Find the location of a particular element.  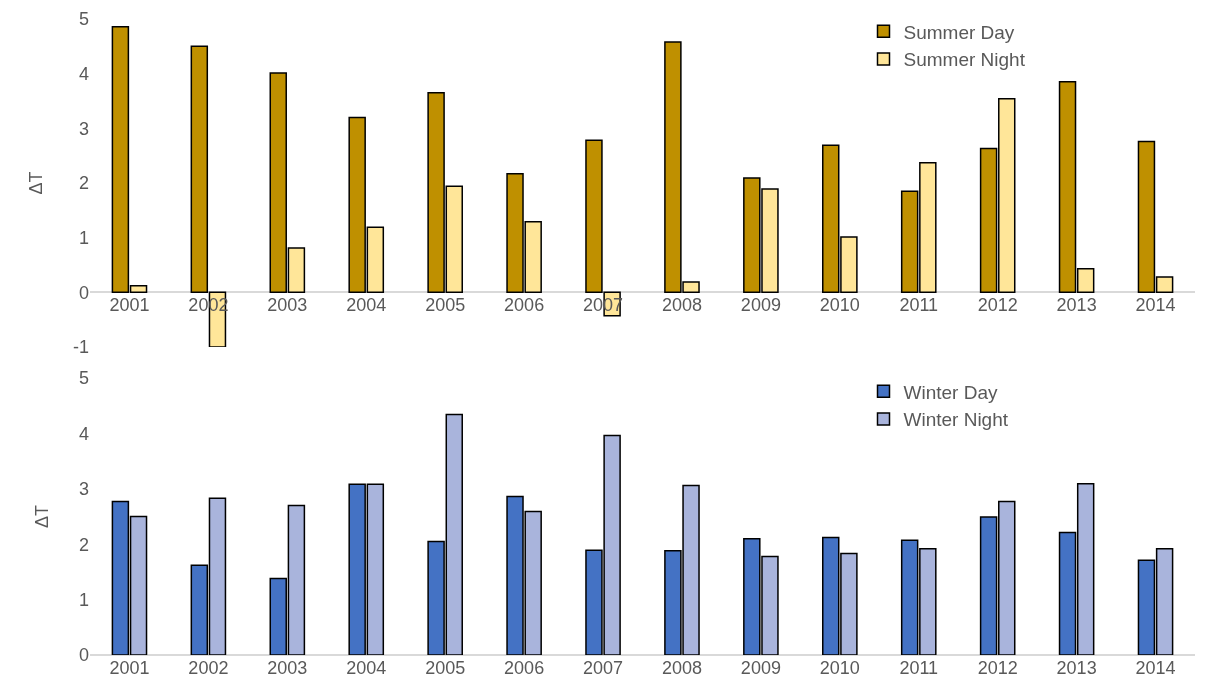

legend-label: Summer Day is located at coordinates (959, 32).